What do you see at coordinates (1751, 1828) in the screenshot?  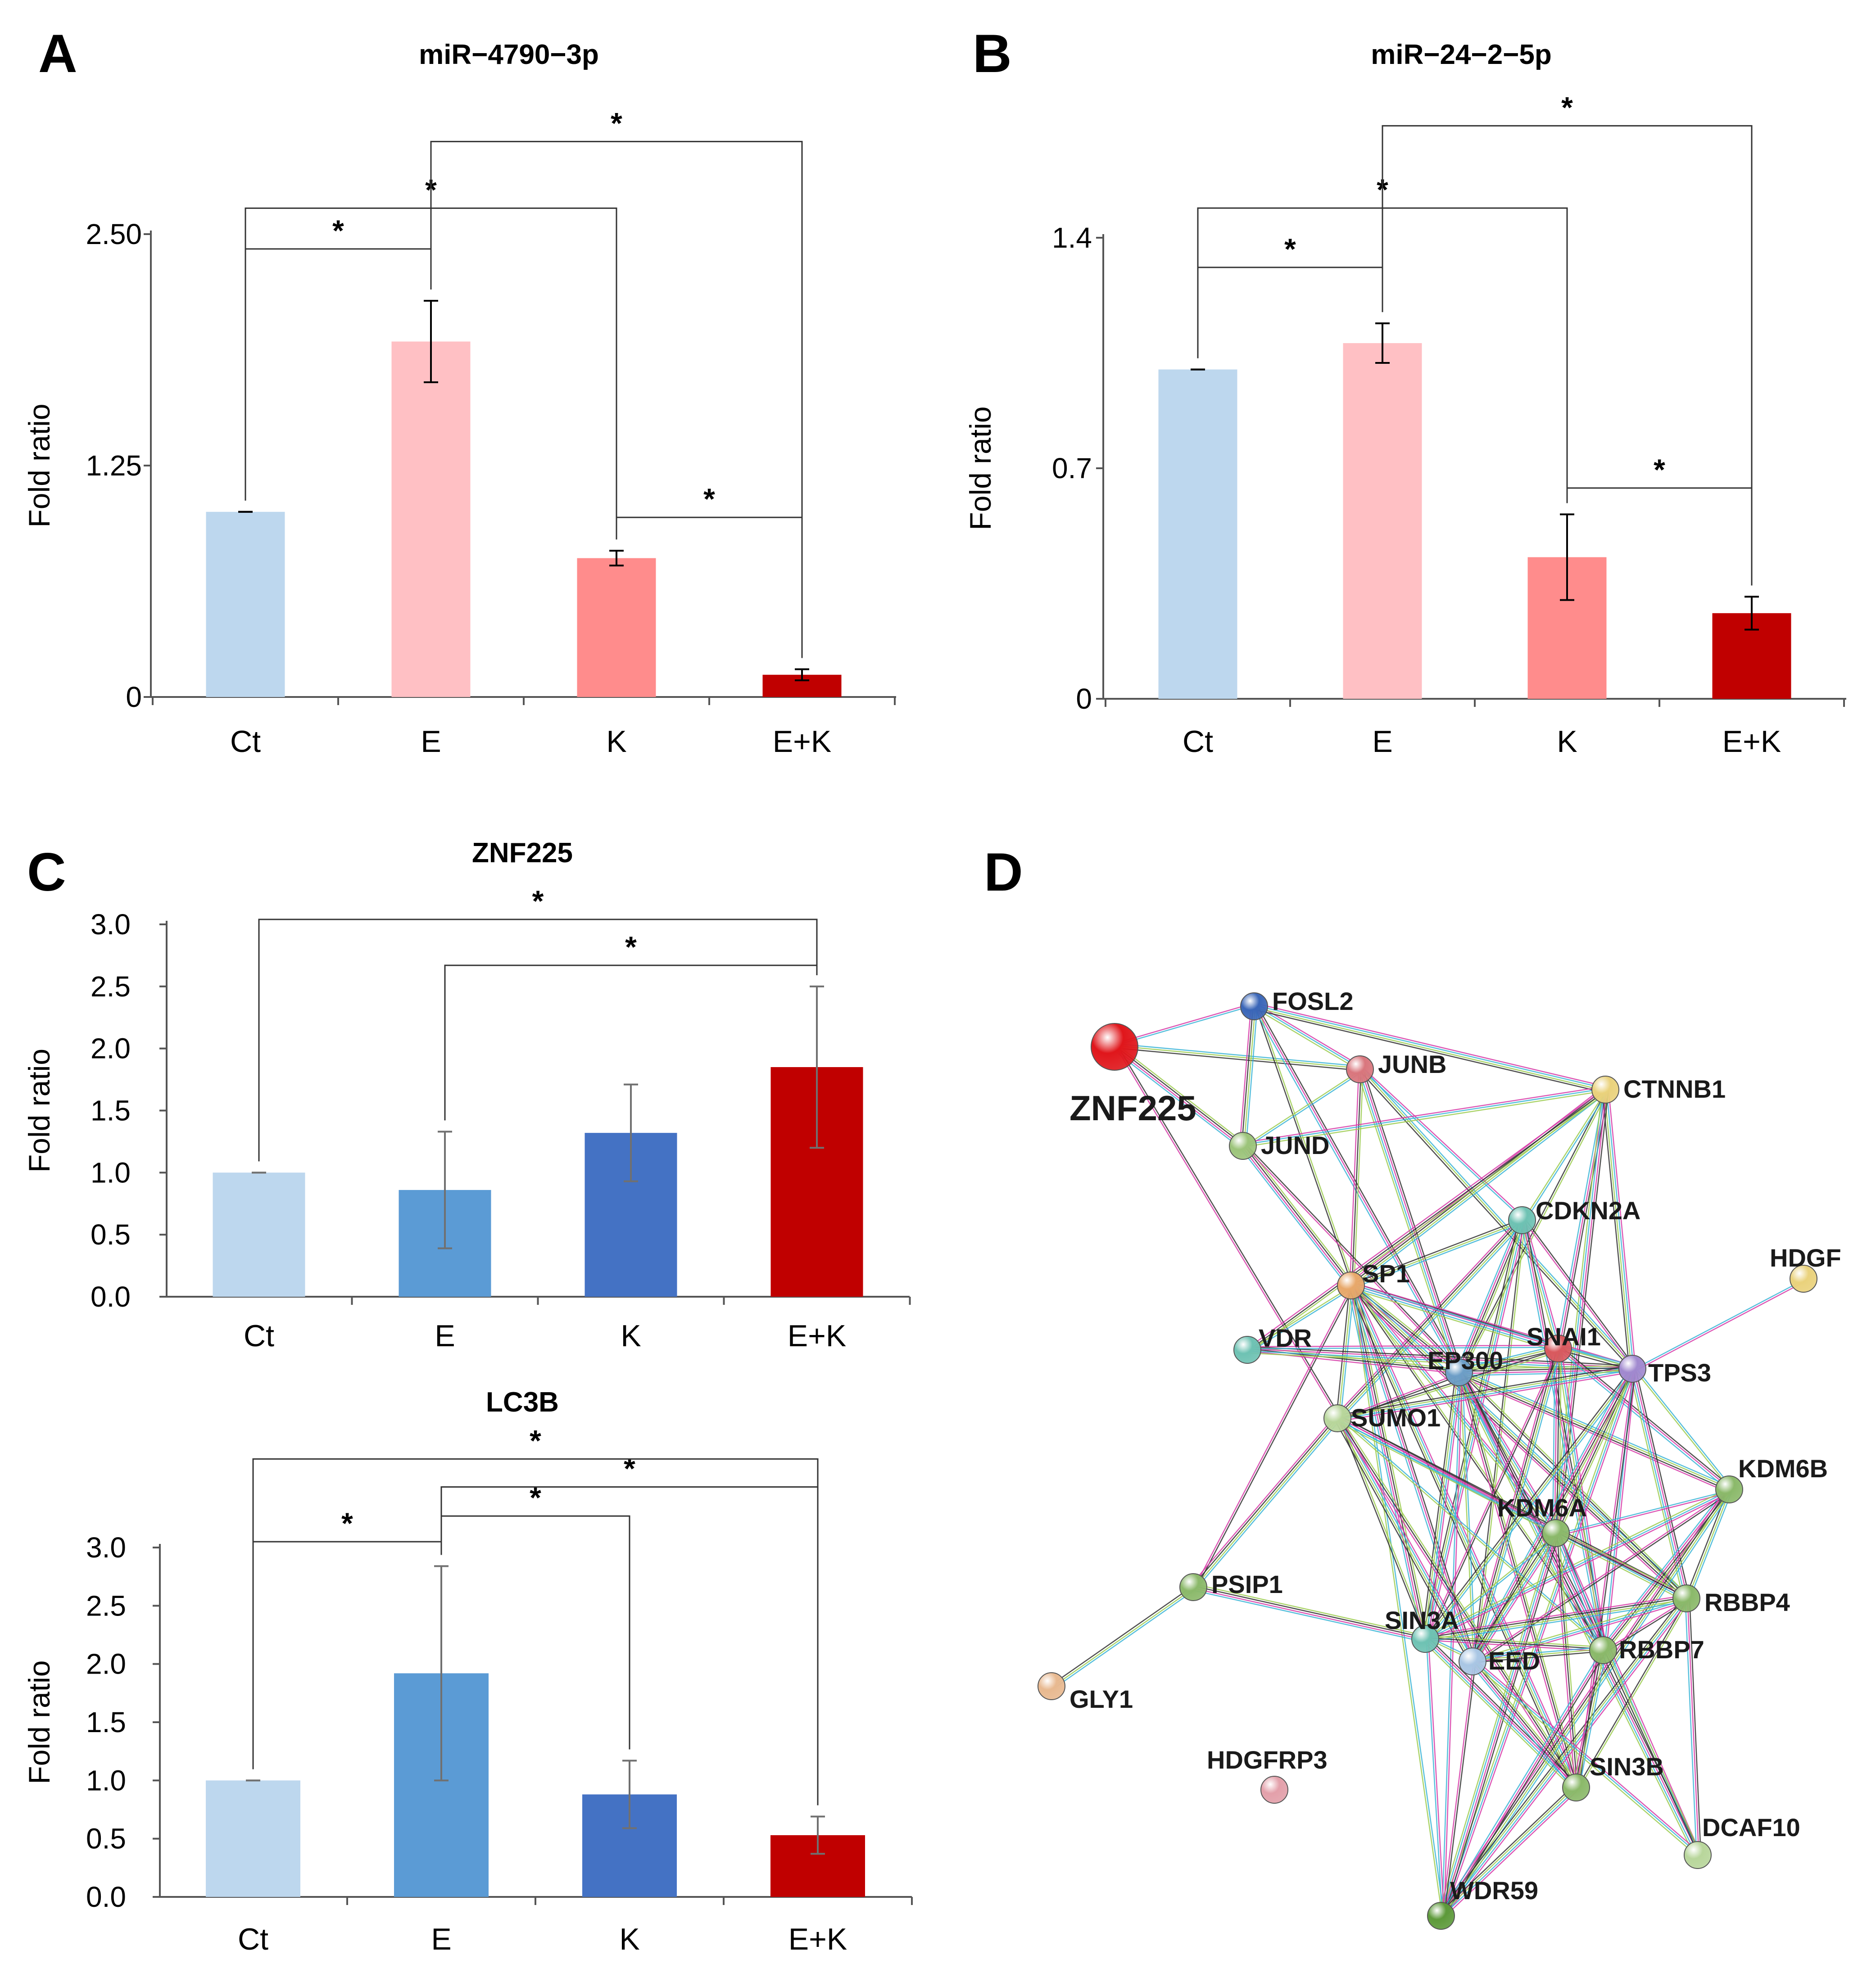 I see `node-label-dcaf10: DCAF10` at bounding box center [1751, 1828].